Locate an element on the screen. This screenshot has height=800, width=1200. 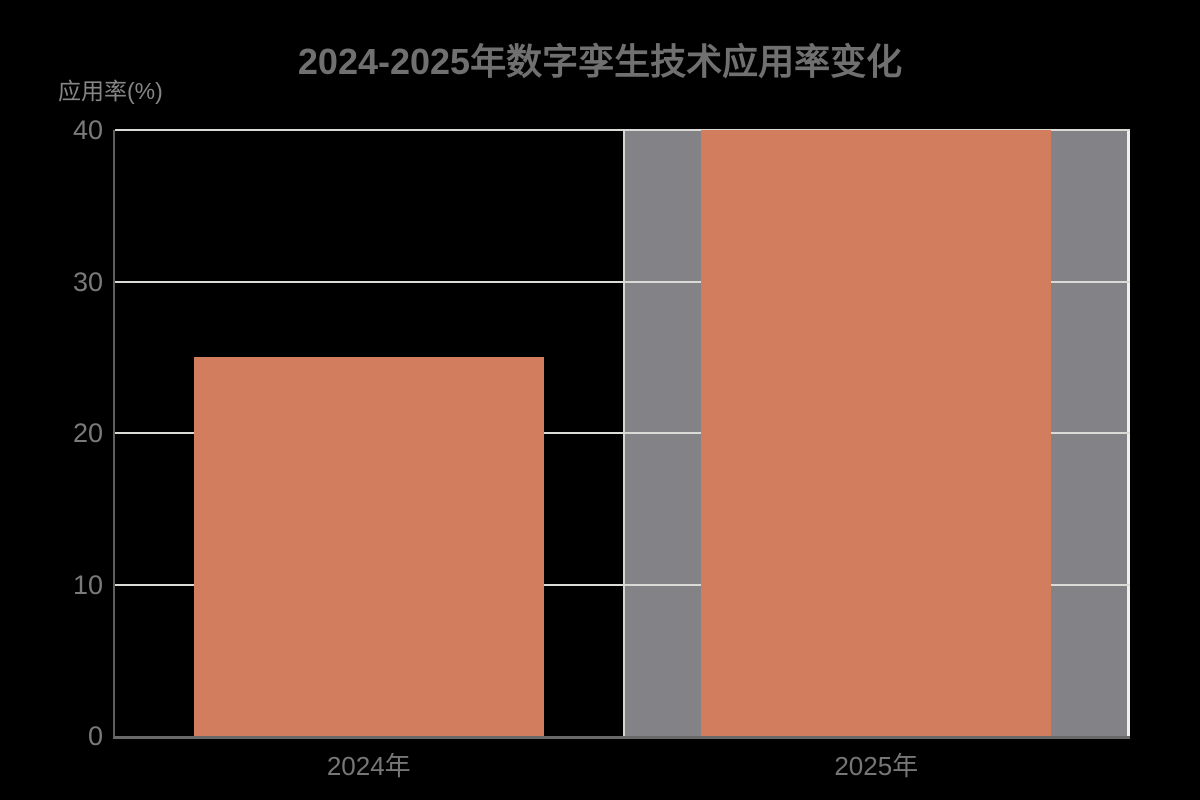
y-tick-label-30: 30 is located at coordinates (87, 281).